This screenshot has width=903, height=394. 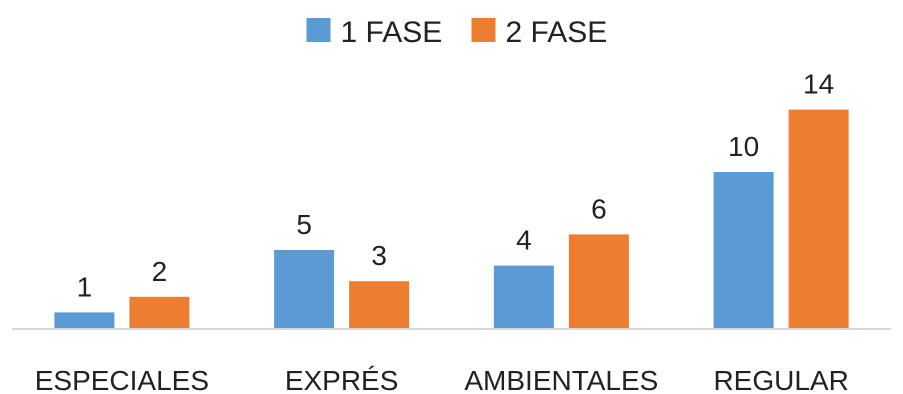 What do you see at coordinates (599, 208) in the screenshot?
I see `data-label-ambientales-2-fase: 6` at bounding box center [599, 208].